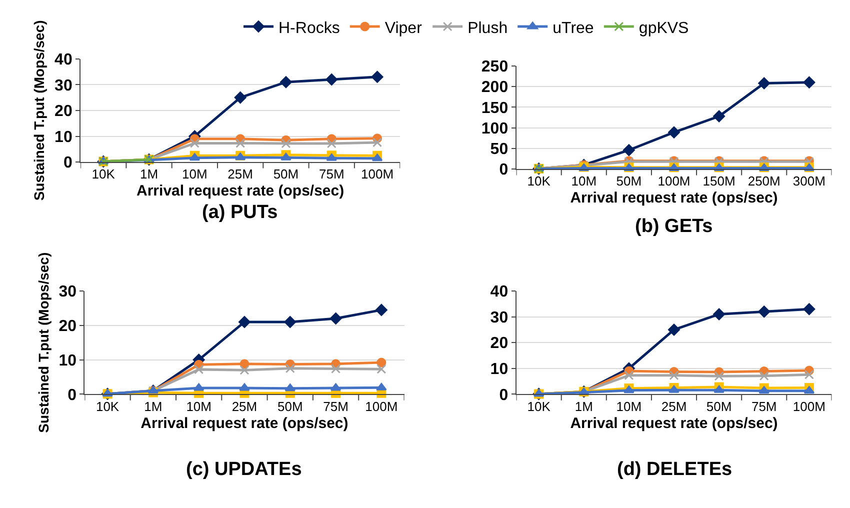 The height and width of the screenshot is (508, 850). What do you see at coordinates (663, 28) in the screenshot?
I see `legend-label: gpKVS` at bounding box center [663, 28].